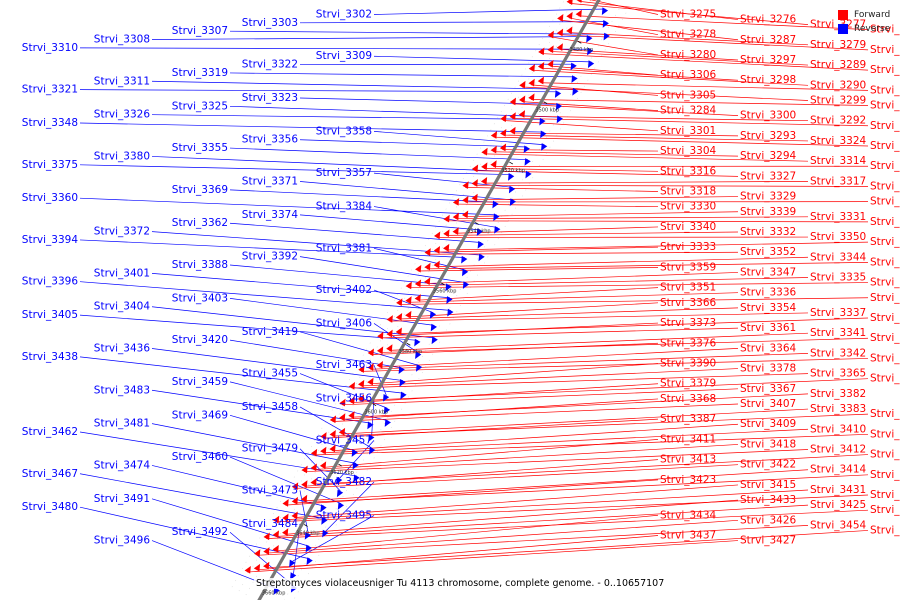 The image size is (900, 600). I want to click on forward-gene-label: Strvi_3280, so click(688, 55).